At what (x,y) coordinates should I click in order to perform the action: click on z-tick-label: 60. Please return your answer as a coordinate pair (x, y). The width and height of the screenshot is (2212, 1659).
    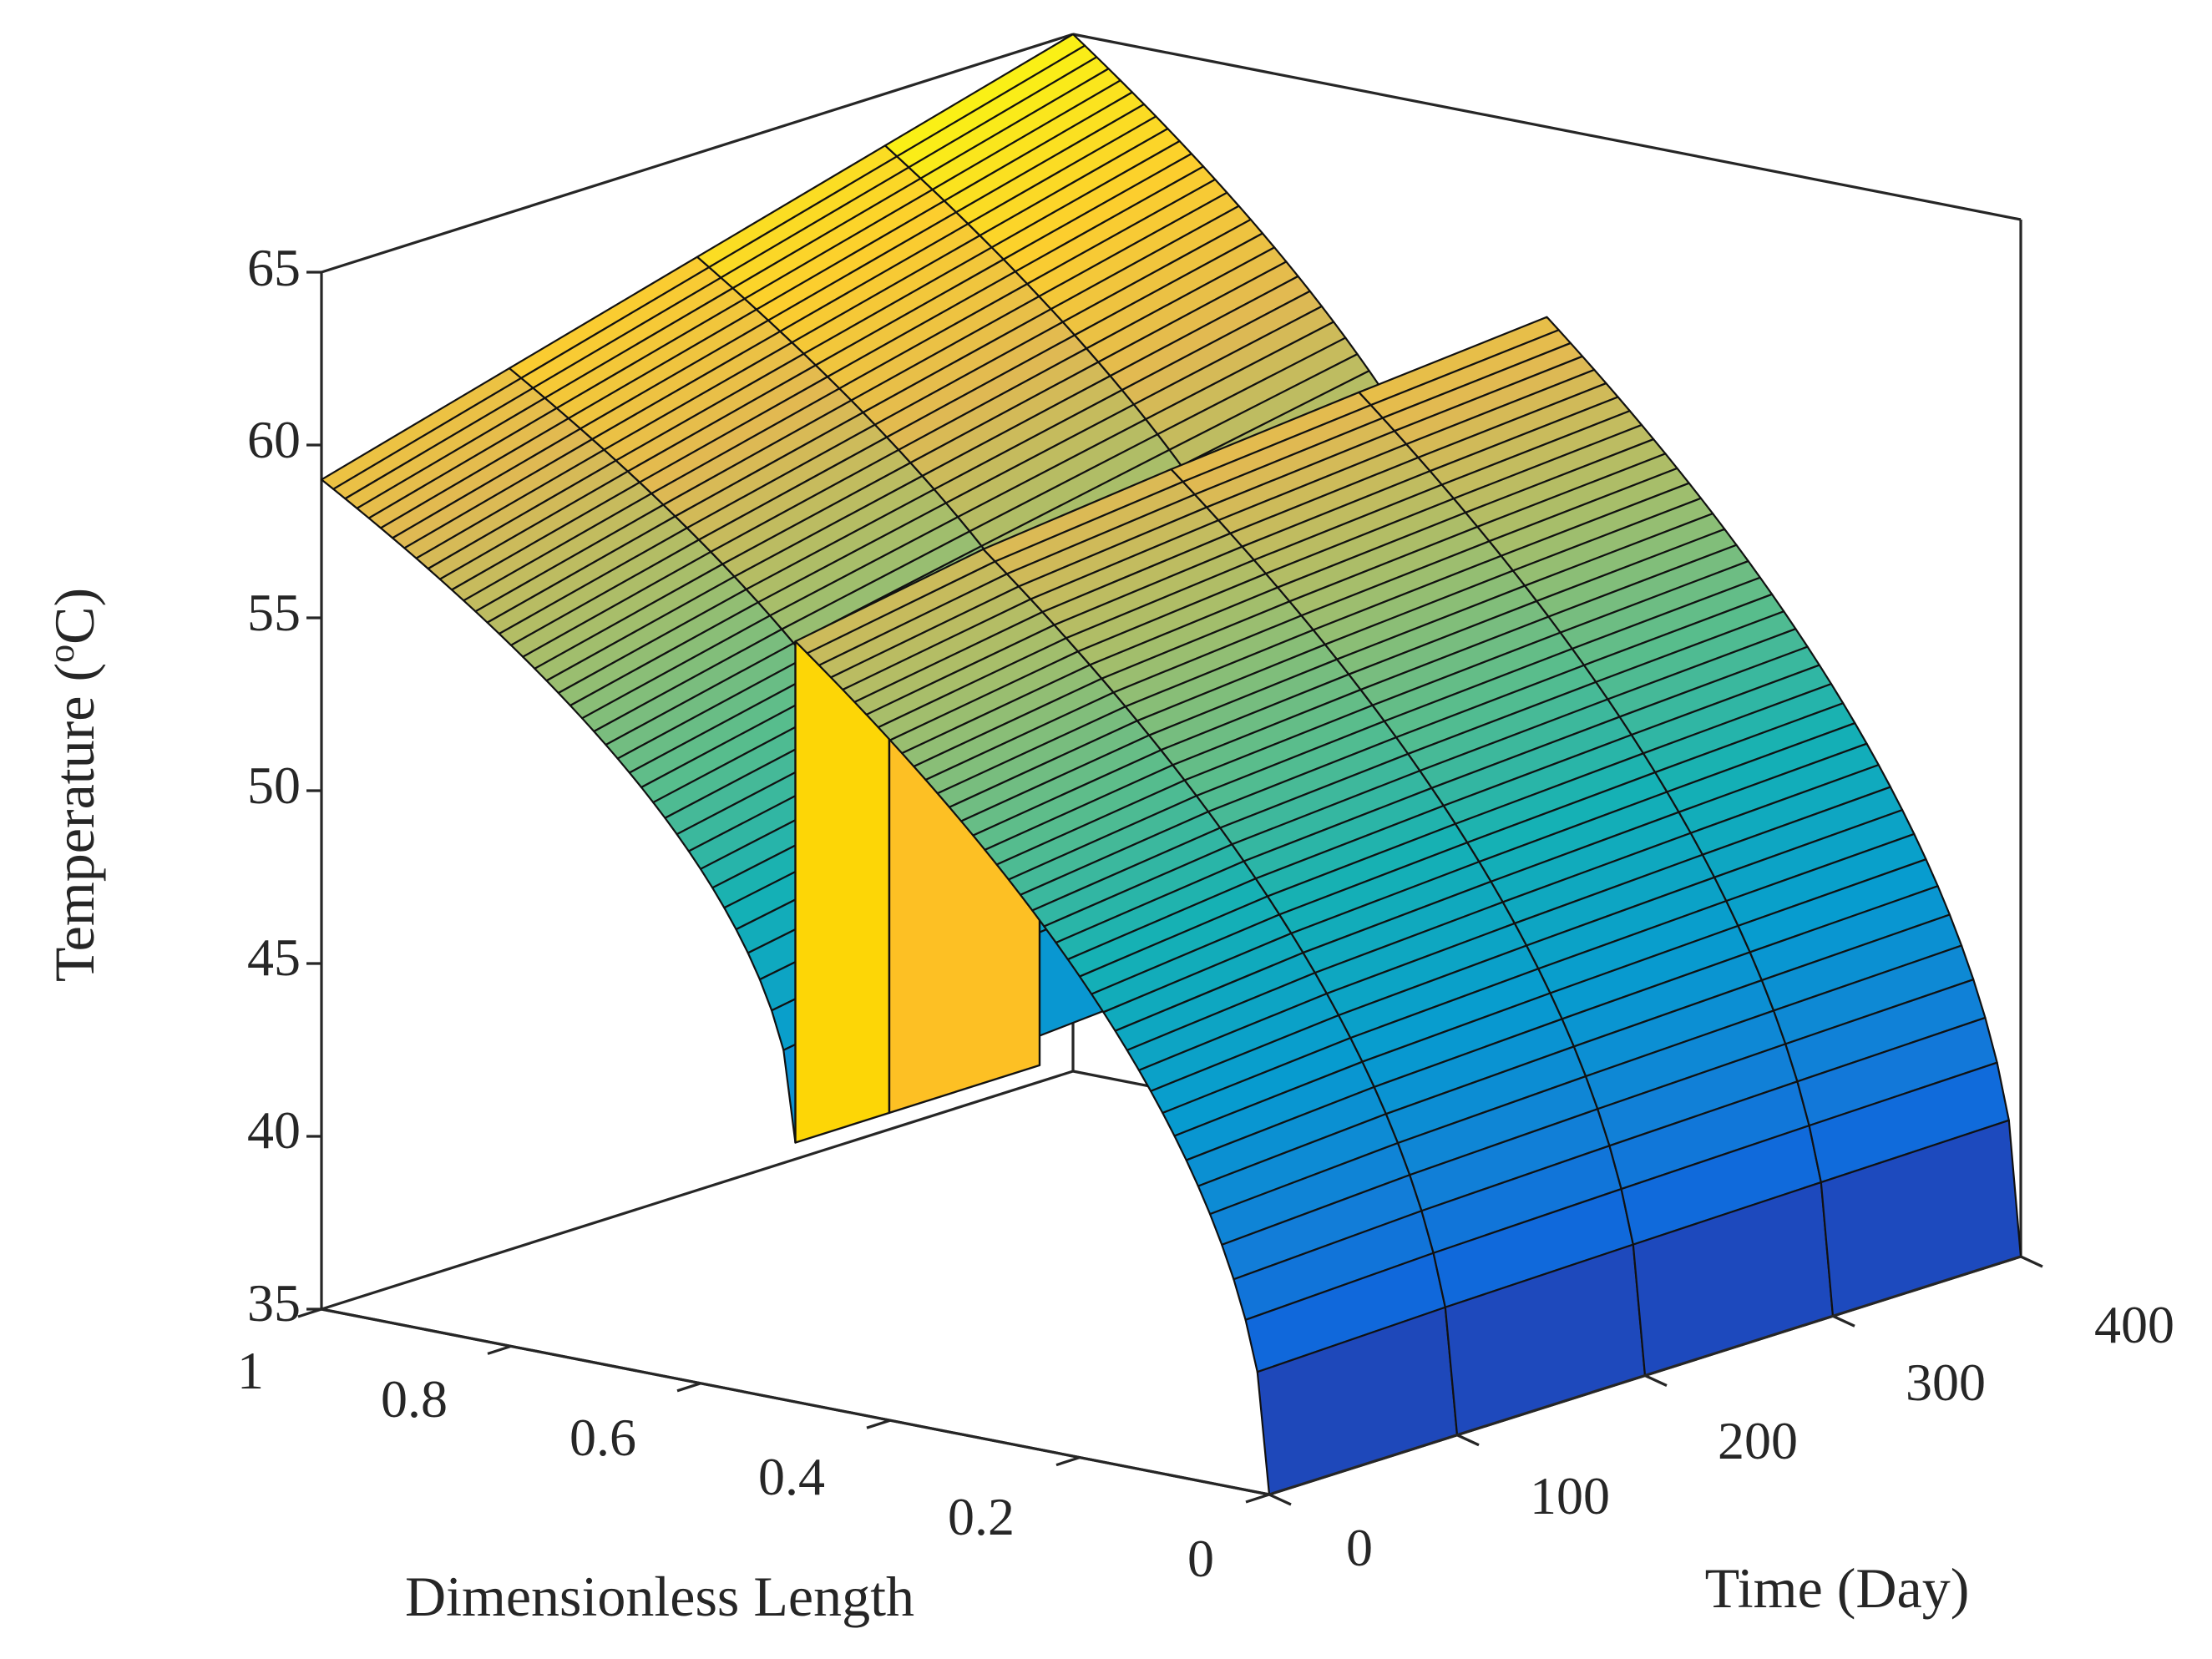
    Looking at the image, I should click on (274, 439).